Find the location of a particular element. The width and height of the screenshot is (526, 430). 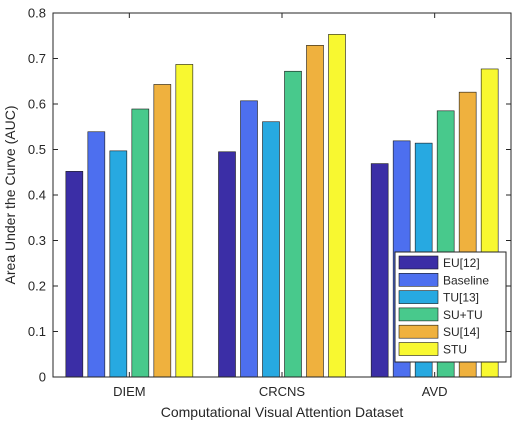

legend-label: SU[14] is located at coordinates (461, 332).